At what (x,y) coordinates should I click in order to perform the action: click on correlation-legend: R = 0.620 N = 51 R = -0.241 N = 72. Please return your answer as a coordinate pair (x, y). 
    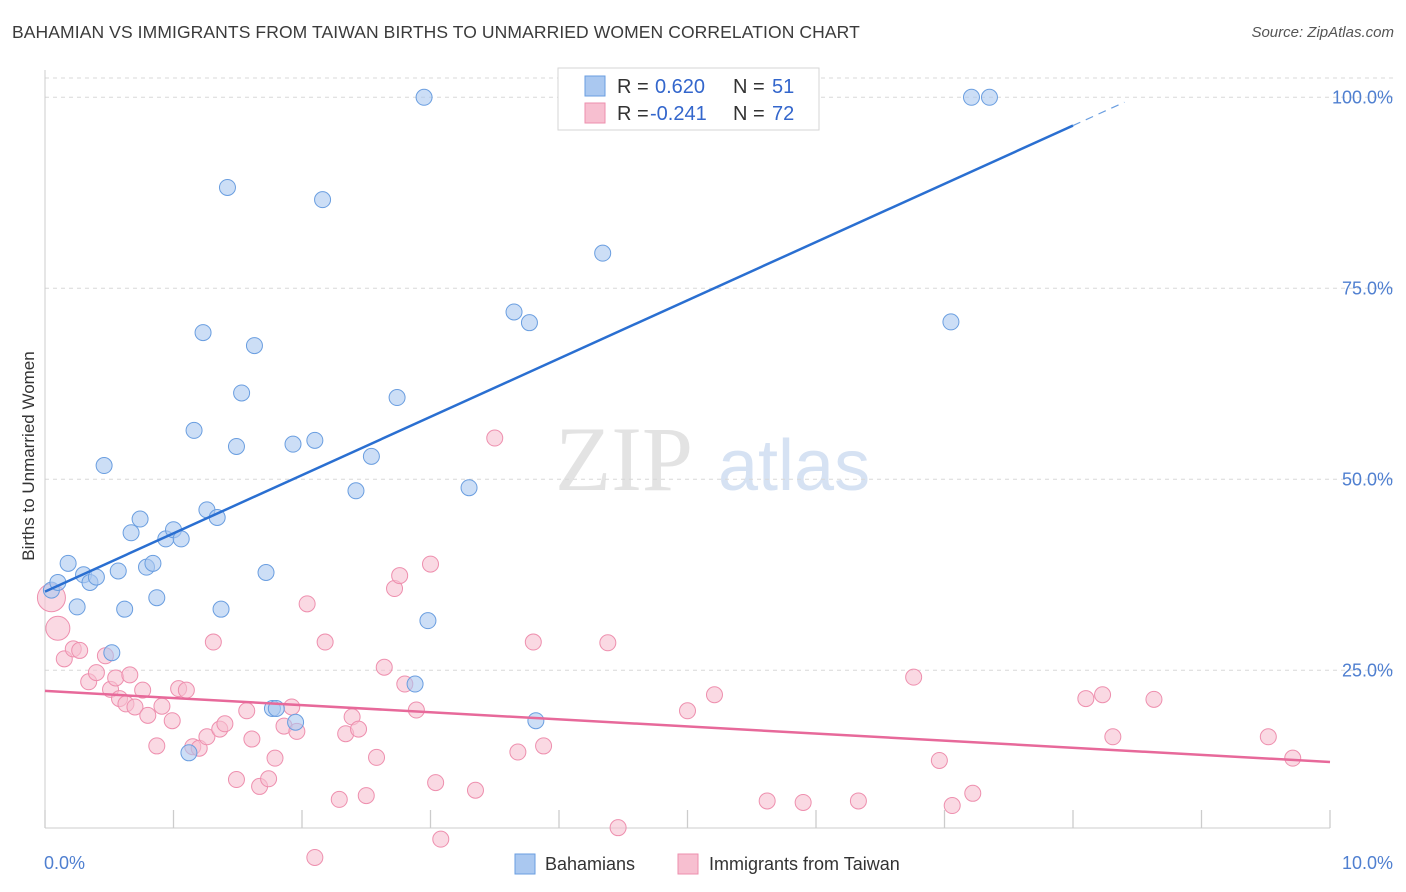
    Looking at the image, I should click on (688, 99).